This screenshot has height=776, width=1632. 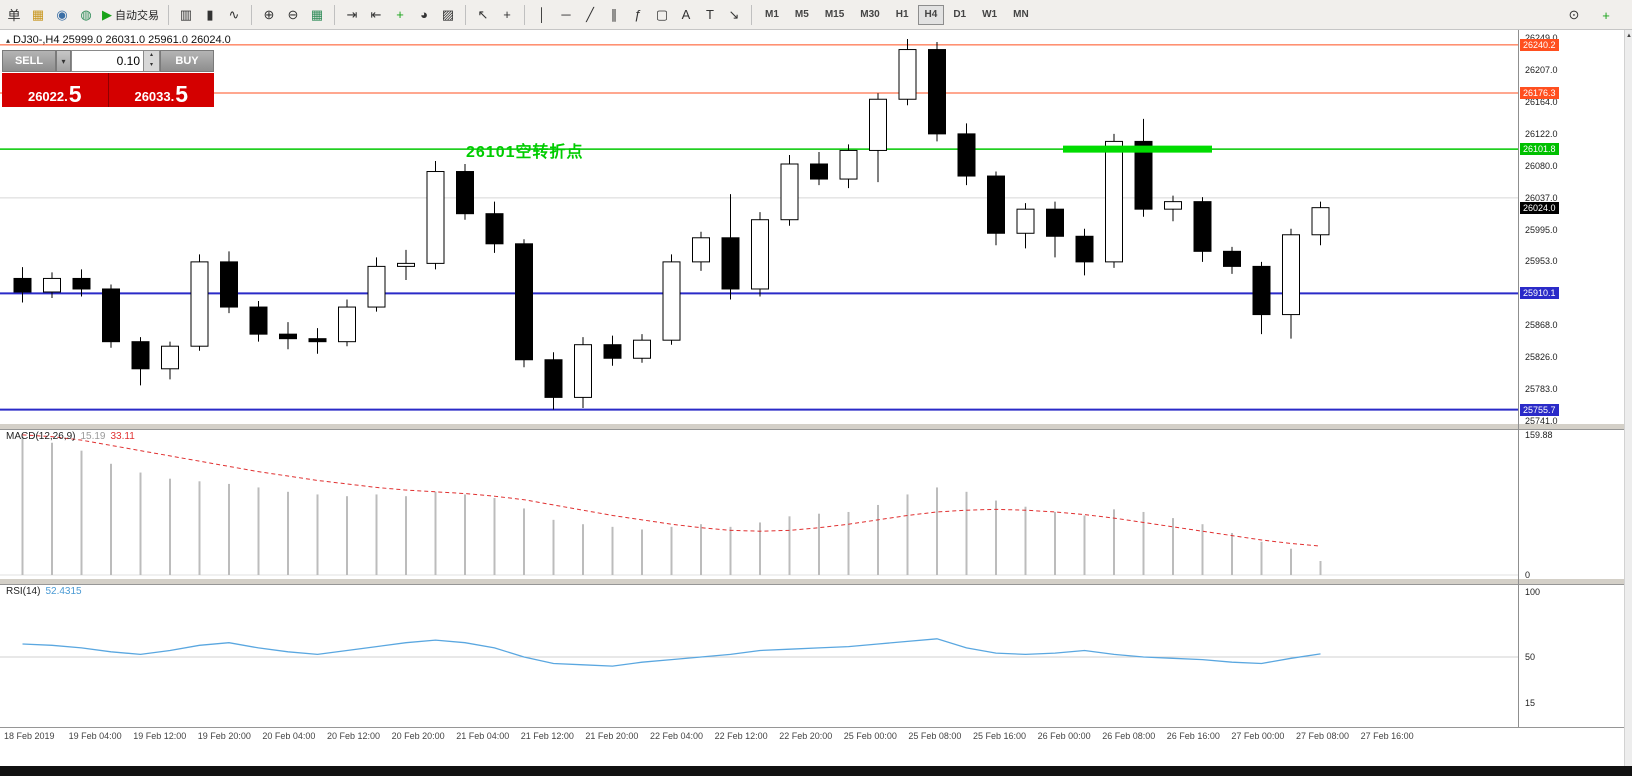 I want to click on volume-input, so click(x=107, y=61).